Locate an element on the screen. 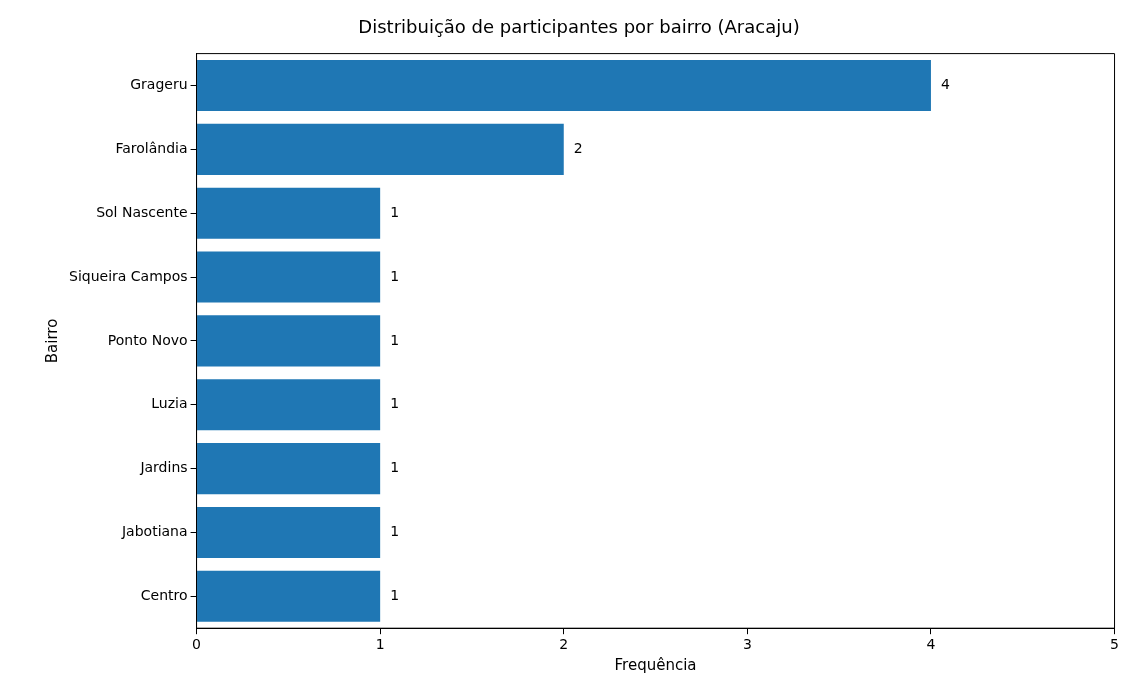 Image resolution: width=1122 pixels, height=679 pixels. y-axis-title: Bairro is located at coordinates (51, 341).